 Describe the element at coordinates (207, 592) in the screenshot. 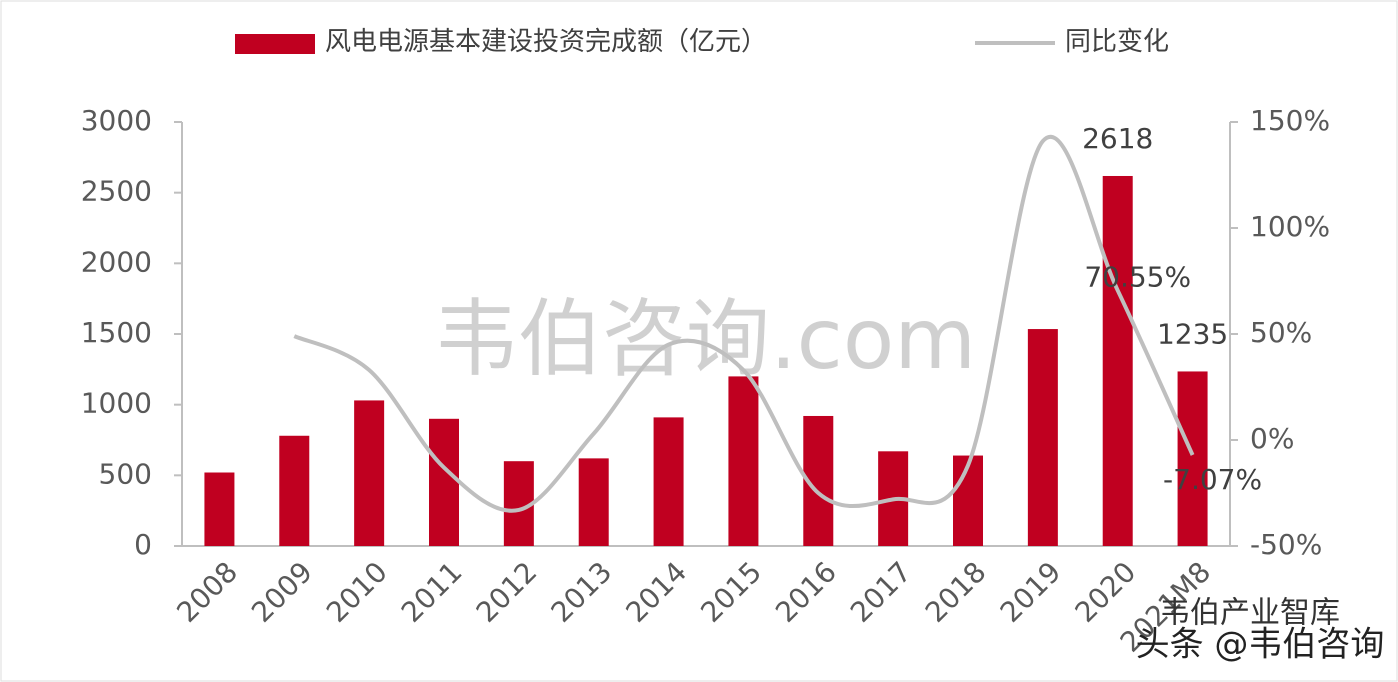

I see `x-tick-label: 2008` at that location.